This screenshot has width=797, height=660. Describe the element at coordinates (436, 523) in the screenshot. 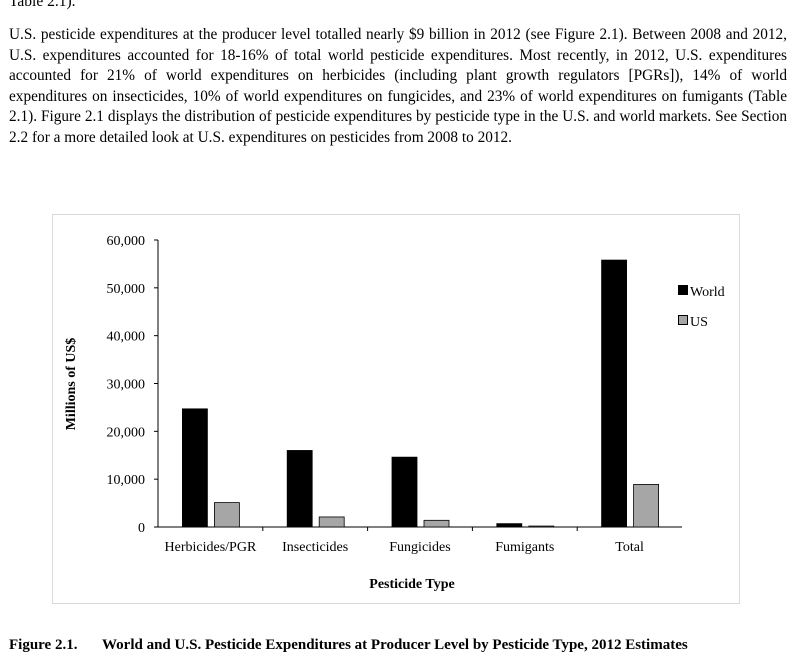

I see `bar-us-fungicides` at that location.